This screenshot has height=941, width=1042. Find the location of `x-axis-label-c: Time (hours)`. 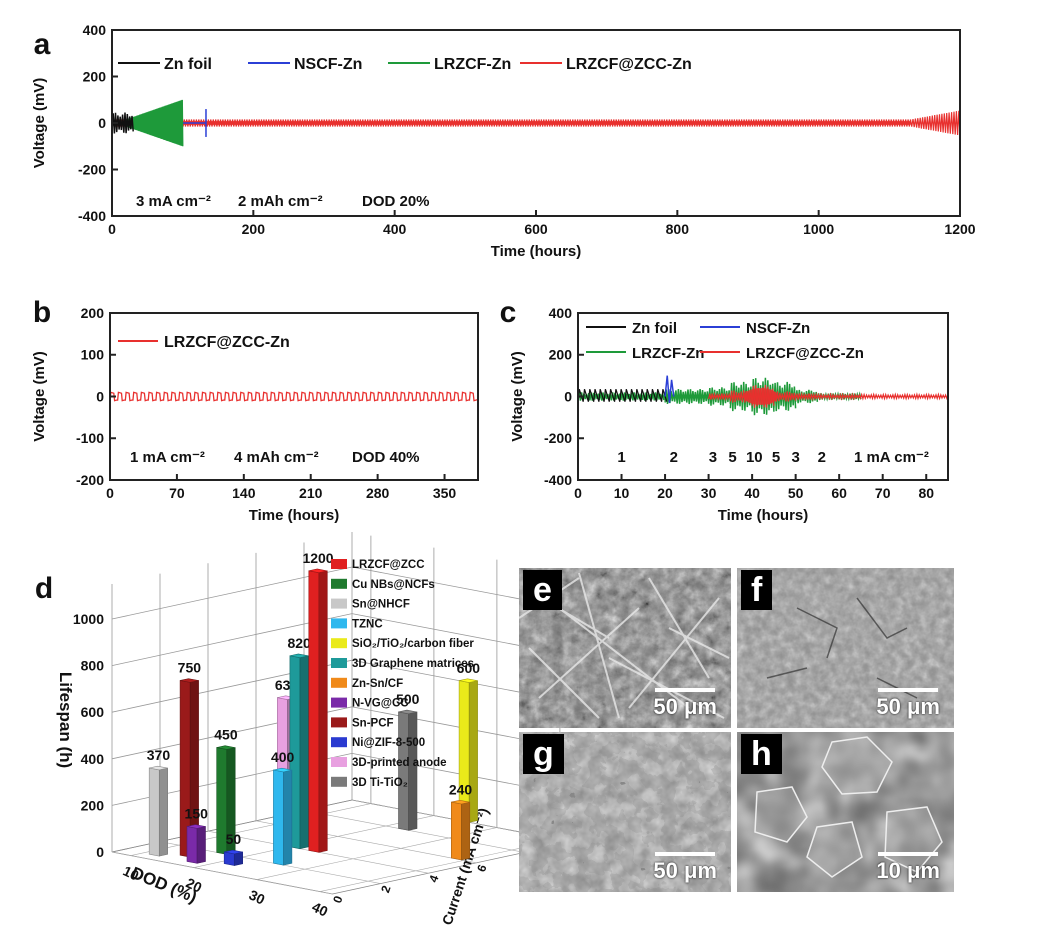

x-axis-label-c: Time (hours) is located at coordinates (763, 515).